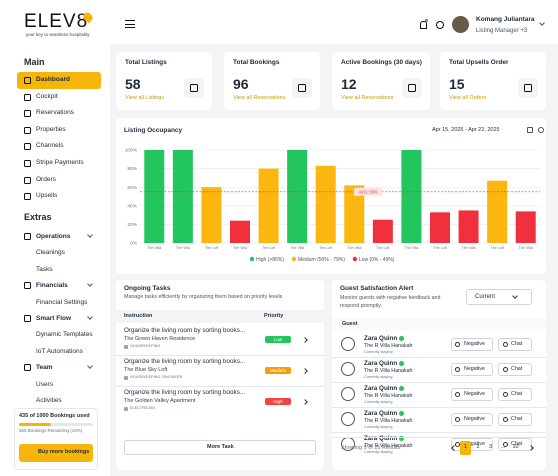 This screenshot has width=558, height=476. Describe the element at coordinates (256, 62) in the screenshot. I see `stat-title: Total Bookings` at that location.